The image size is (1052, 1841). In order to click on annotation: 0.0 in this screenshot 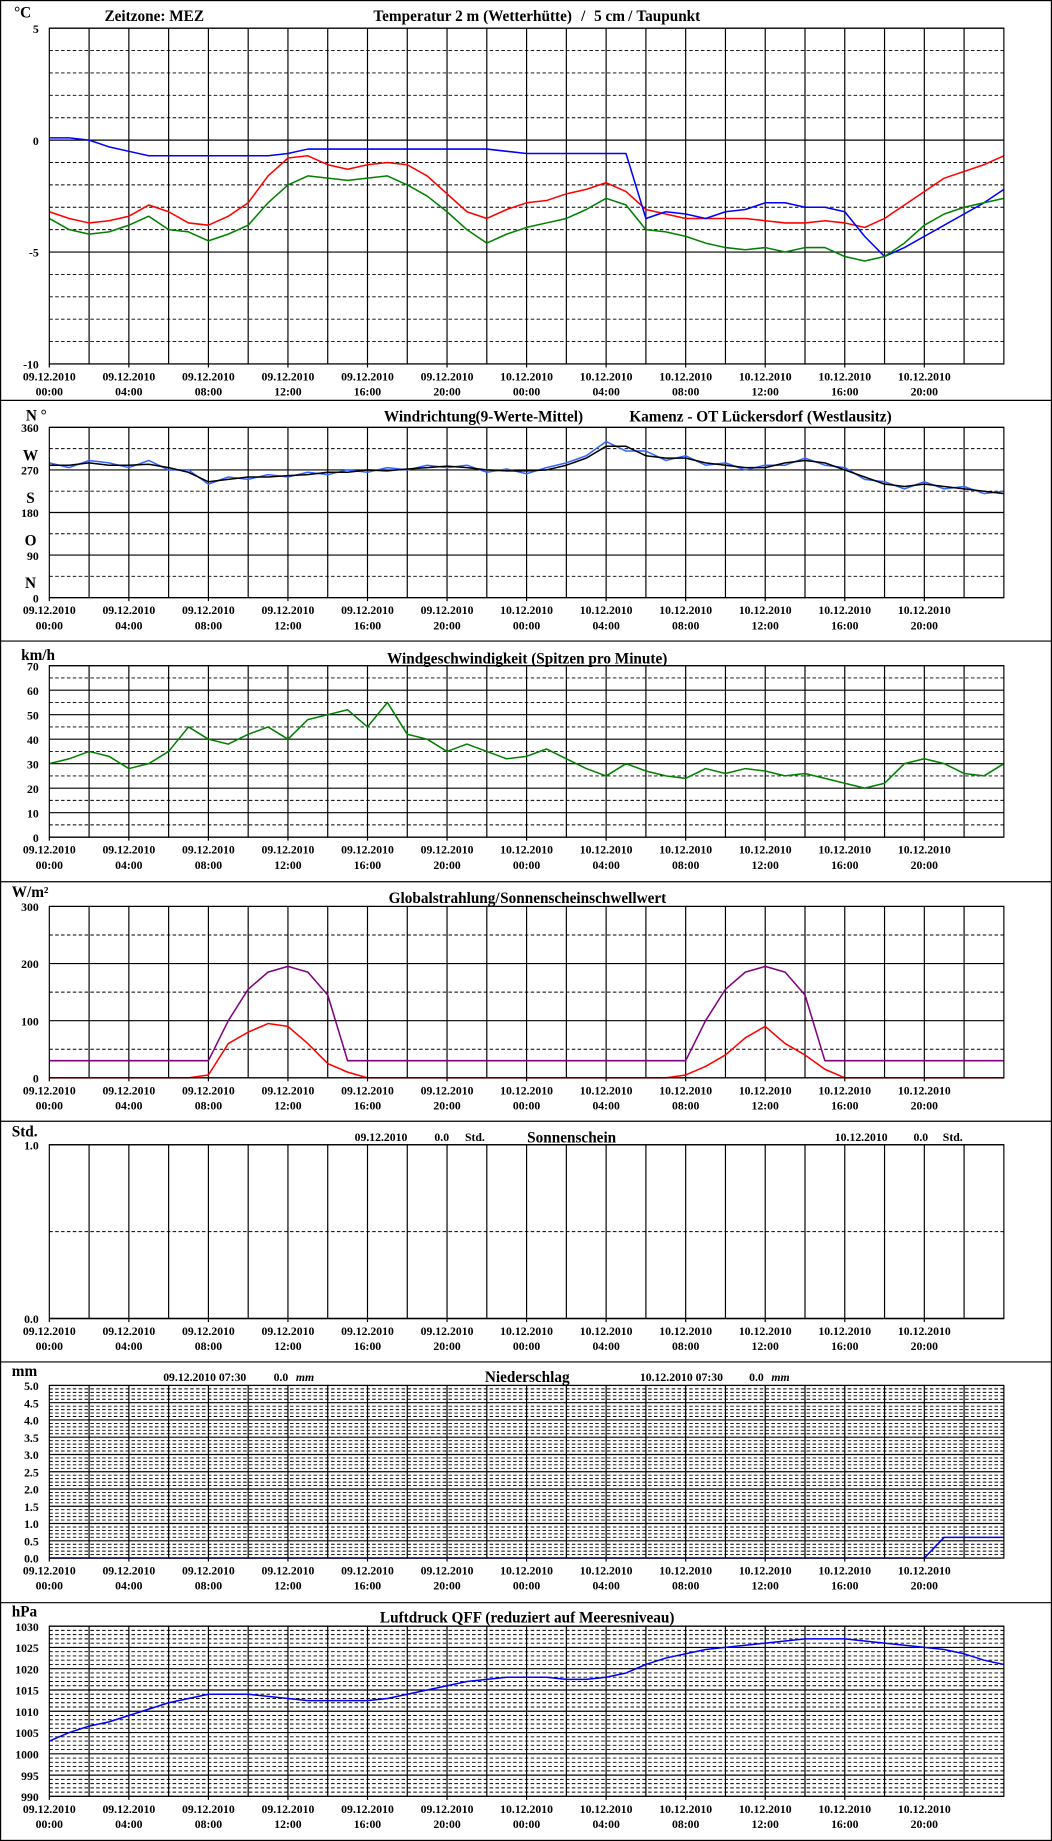, I will do `click(756, 1377)`.